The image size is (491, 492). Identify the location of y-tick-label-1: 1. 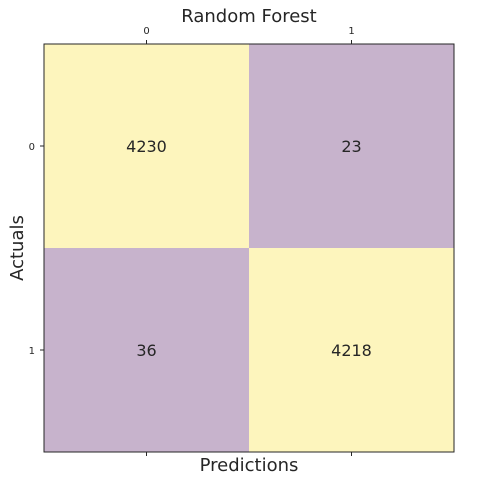
(32, 351).